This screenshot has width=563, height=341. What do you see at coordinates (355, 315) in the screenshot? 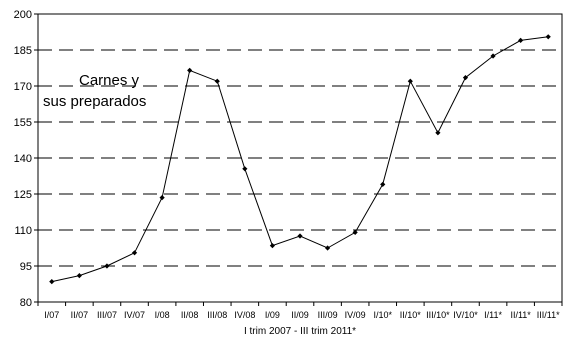
I see `x-tick-label: IV/09` at bounding box center [355, 315].